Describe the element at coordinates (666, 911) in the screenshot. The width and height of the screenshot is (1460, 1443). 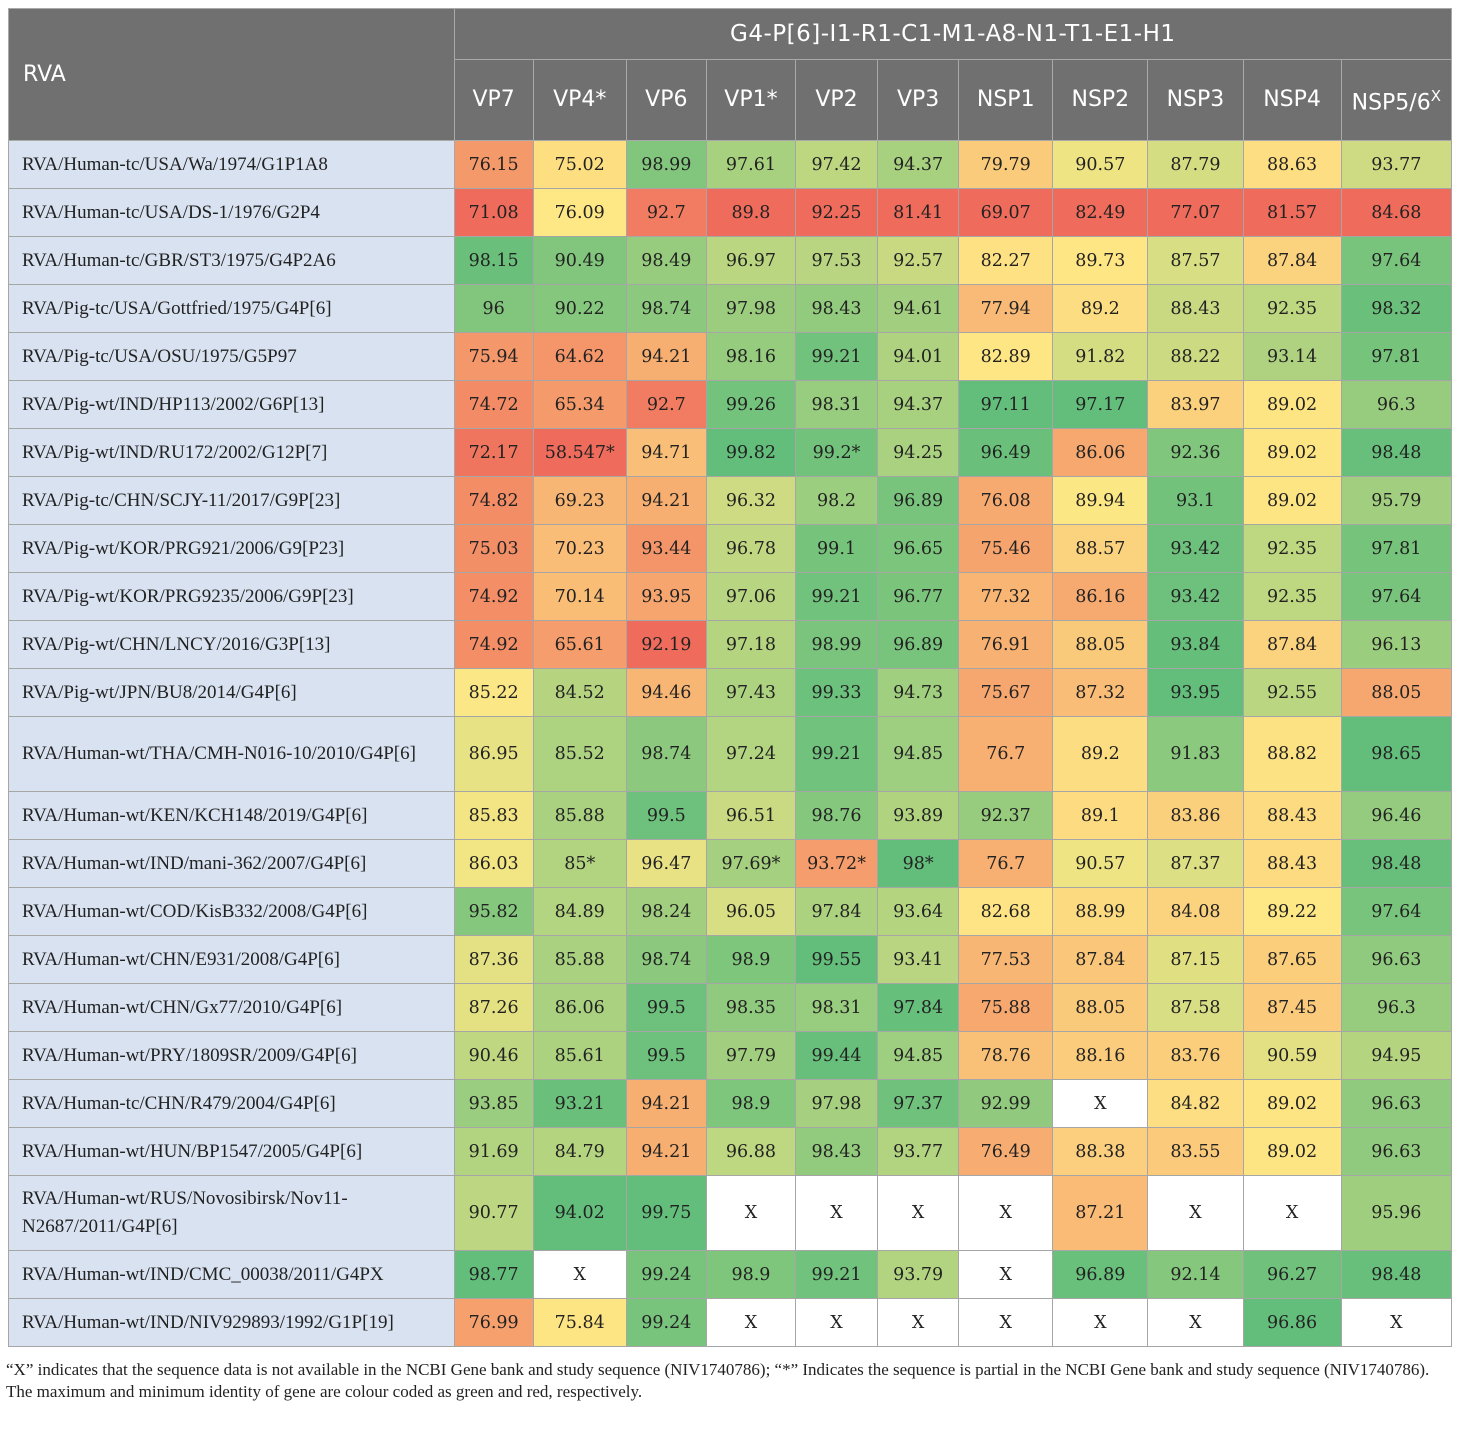
I see `identity-value-cell: 98.24` at that location.